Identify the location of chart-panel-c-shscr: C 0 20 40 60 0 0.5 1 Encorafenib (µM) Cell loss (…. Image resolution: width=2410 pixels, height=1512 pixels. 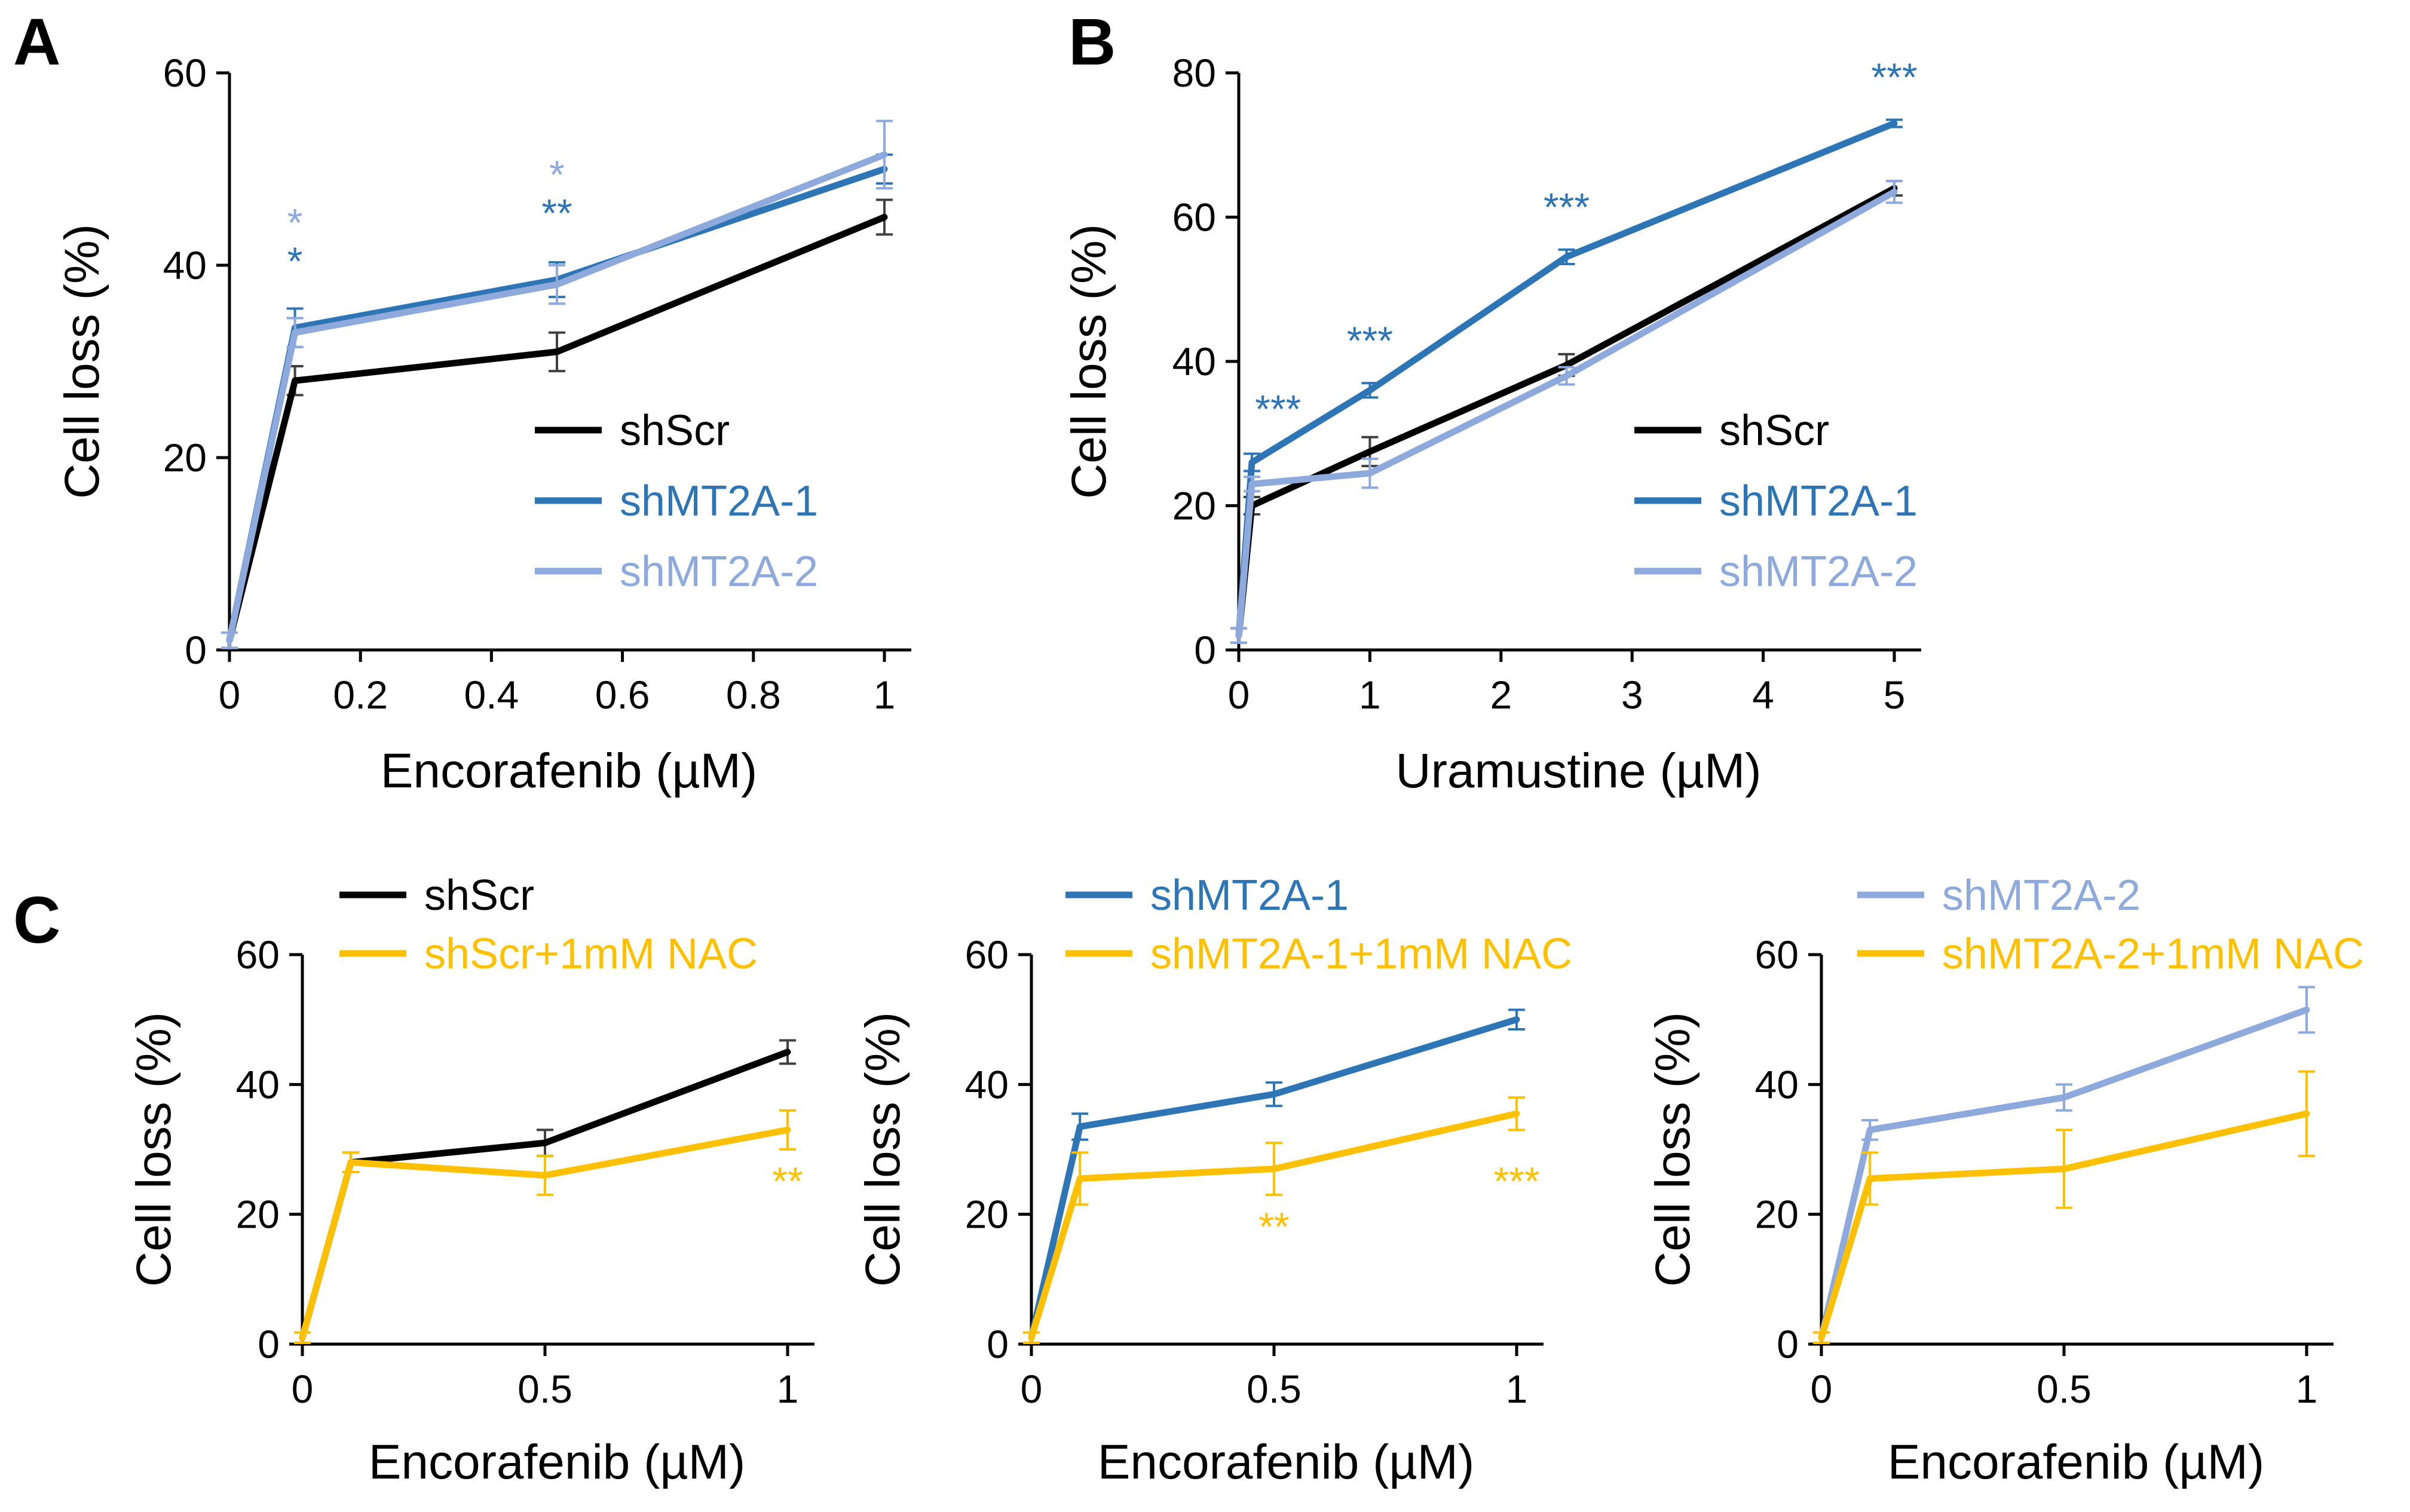
(414, 1180).